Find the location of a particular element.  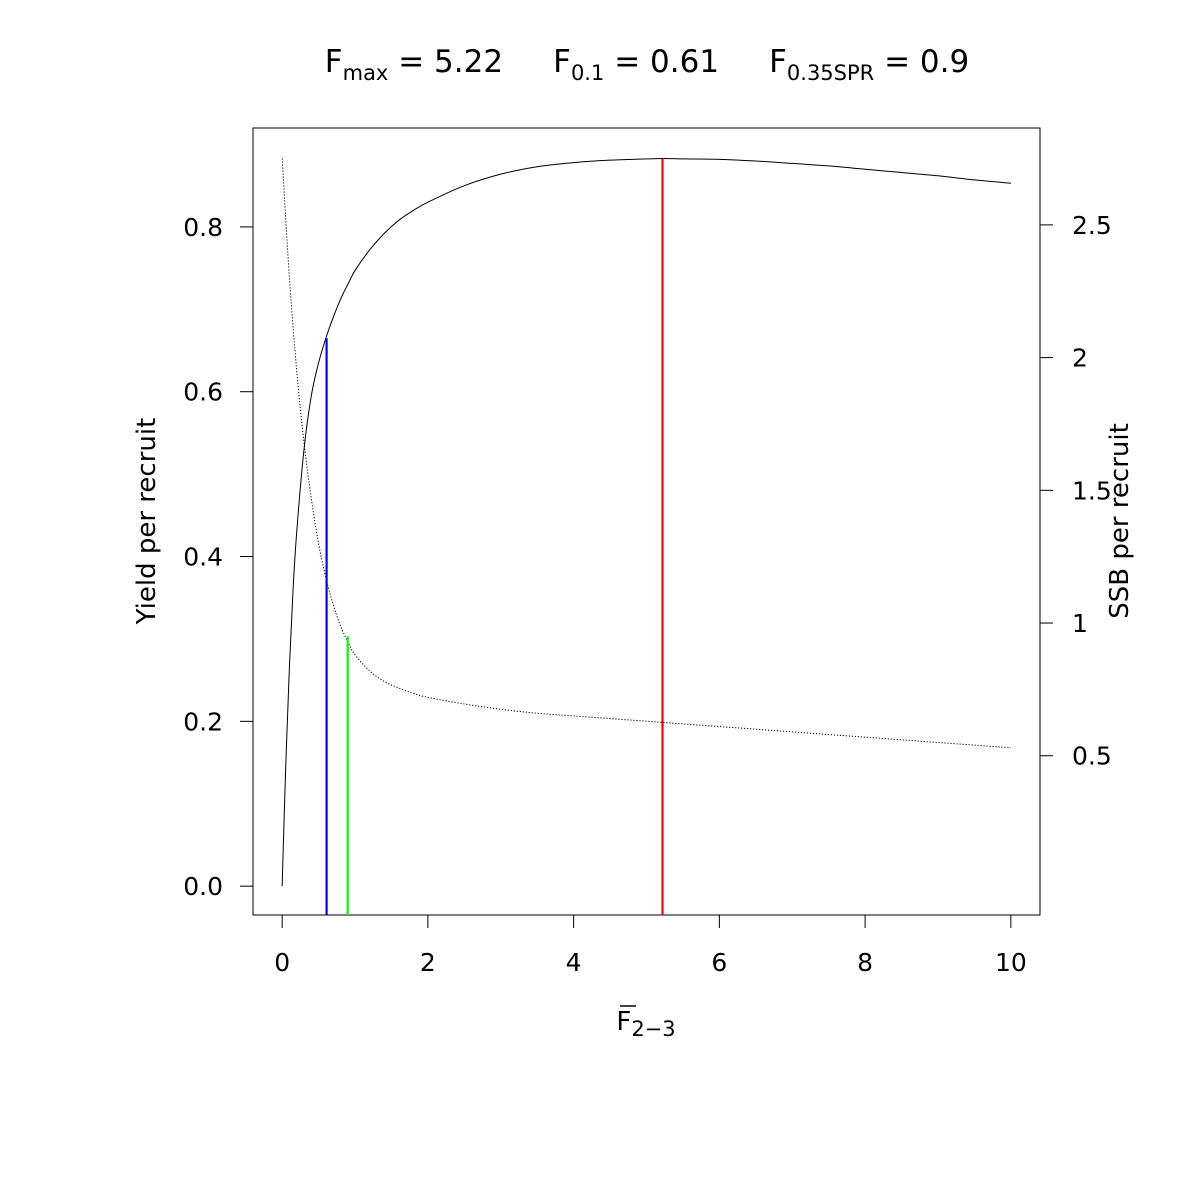

y-right-tick-label: 2 is located at coordinates (1080, 358).